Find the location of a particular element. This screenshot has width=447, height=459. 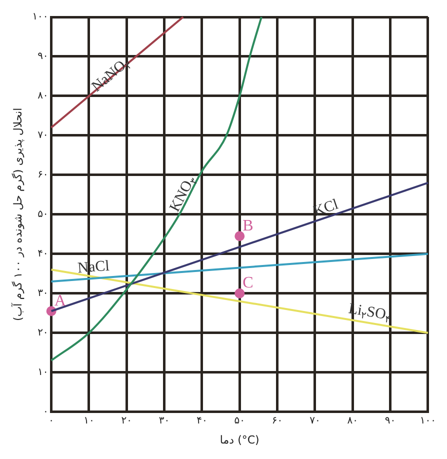

y-axis-title: انحلال پذیری (گرم حل شونده در ۱۰۰ گرم آب) is located at coordinates (17, 214).